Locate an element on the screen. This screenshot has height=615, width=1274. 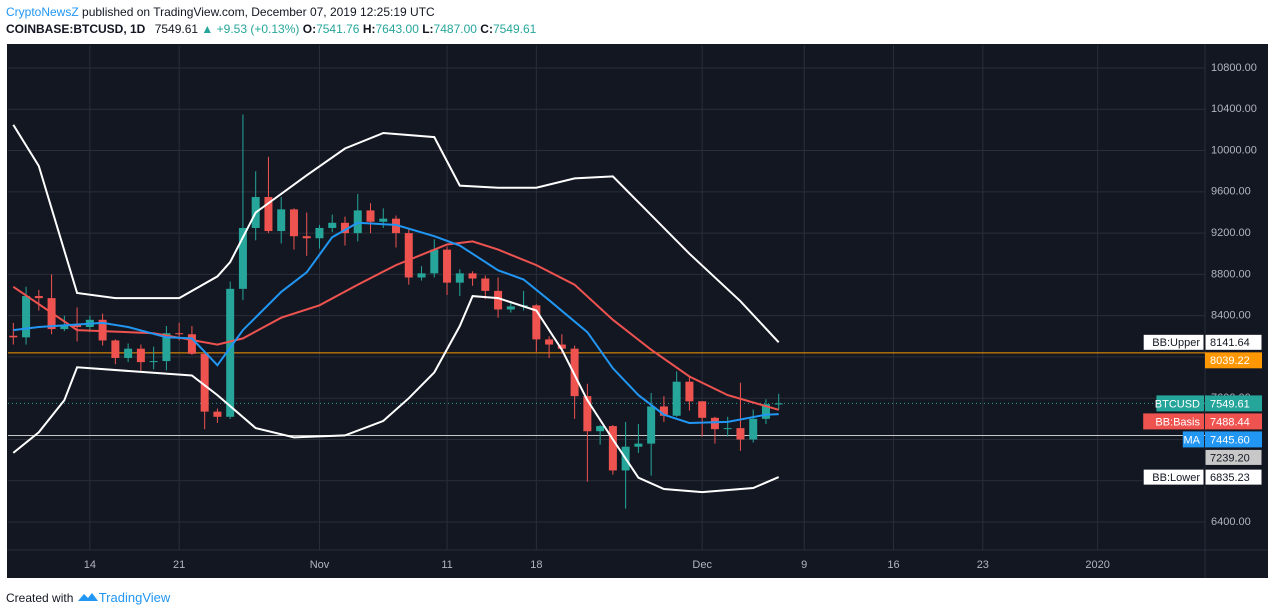
price-label-value: 8039.22 is located at coordinates (1230, 361).